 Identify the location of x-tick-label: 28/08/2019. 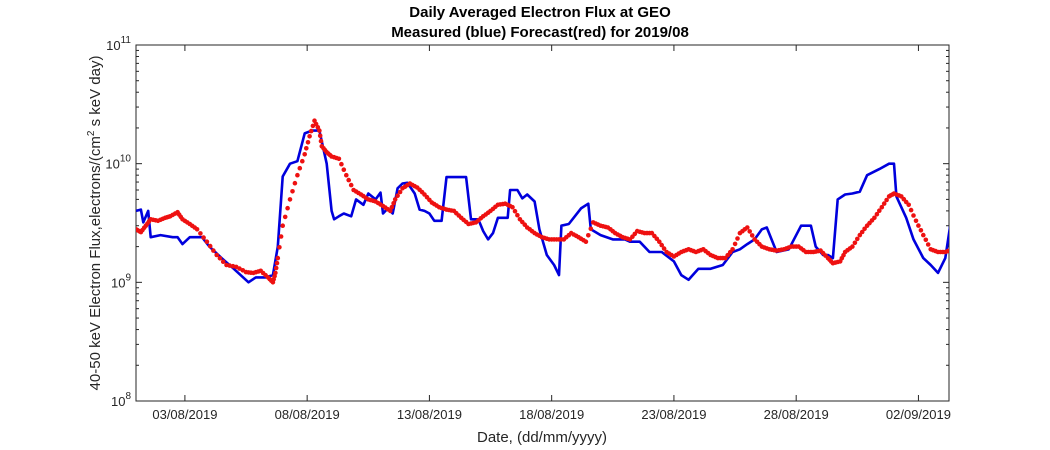
(796, 414).